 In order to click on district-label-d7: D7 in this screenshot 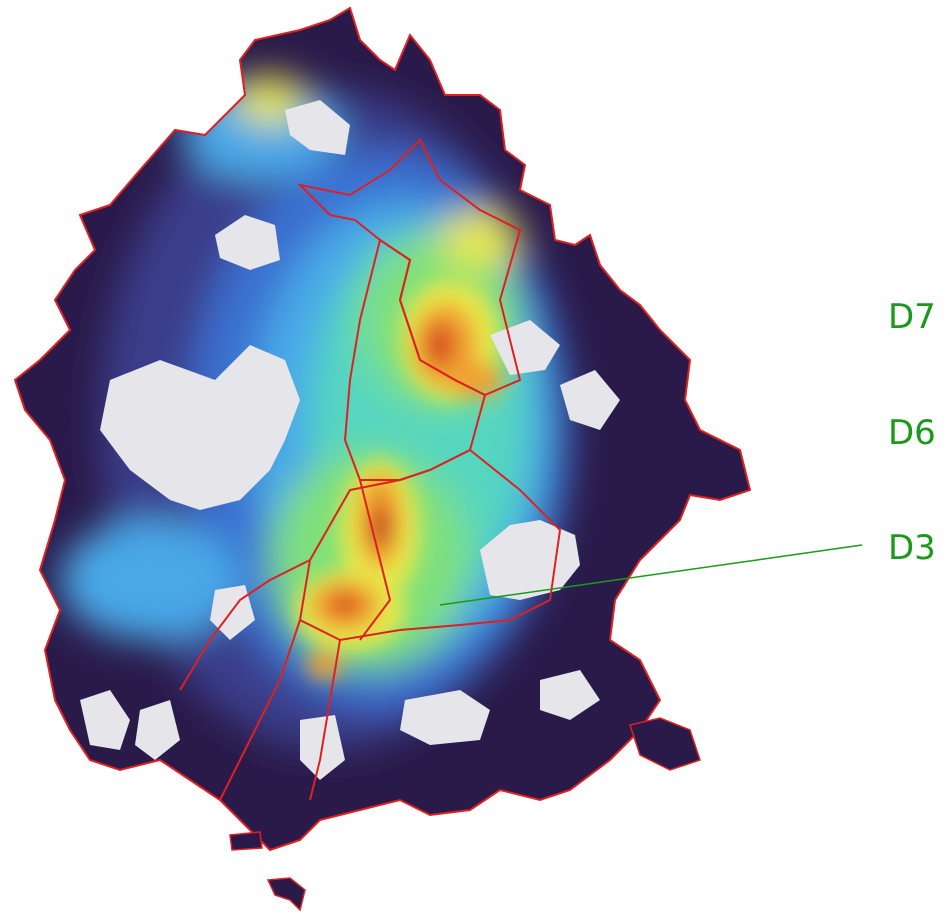, I will do `click(912, 317)`.